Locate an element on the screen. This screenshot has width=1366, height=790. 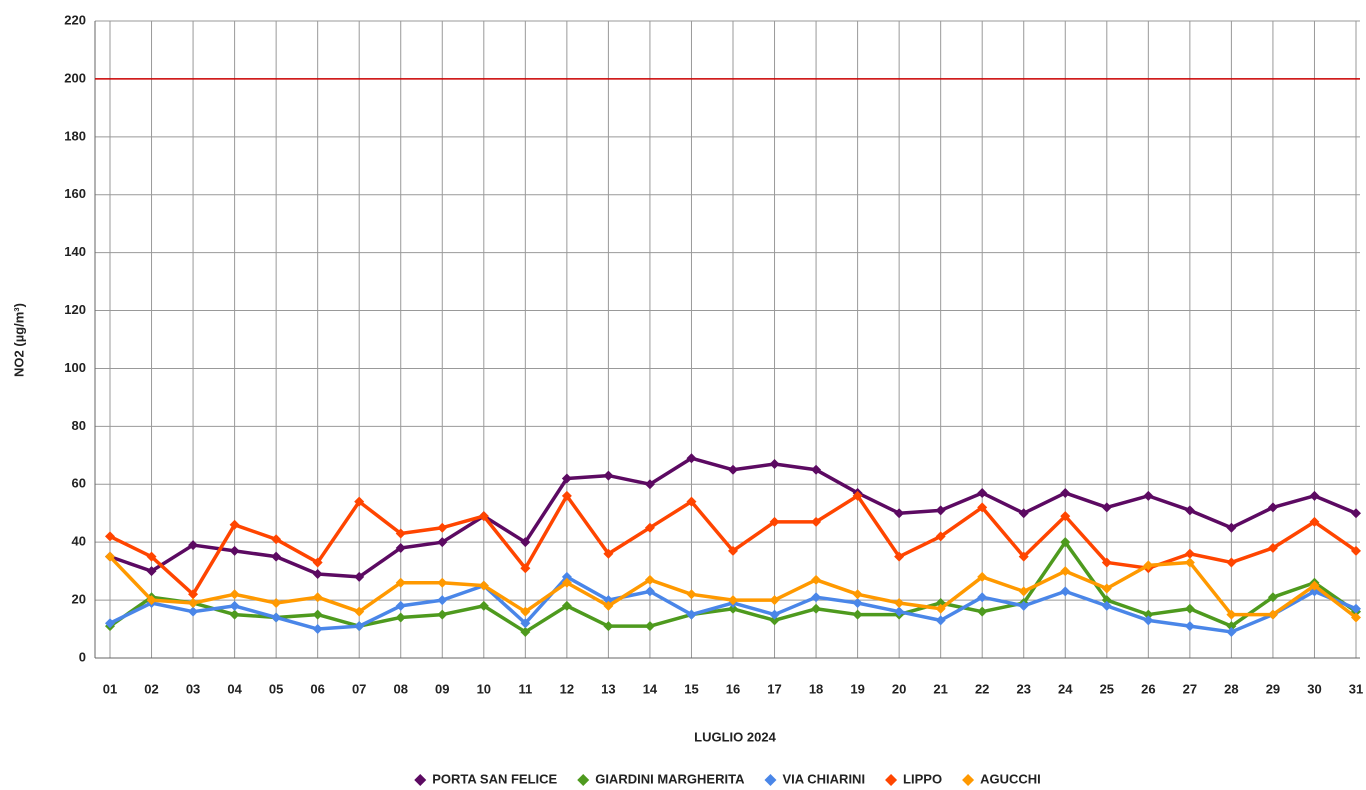
x-tick-label: 04 is located at coordinates (234, 688).